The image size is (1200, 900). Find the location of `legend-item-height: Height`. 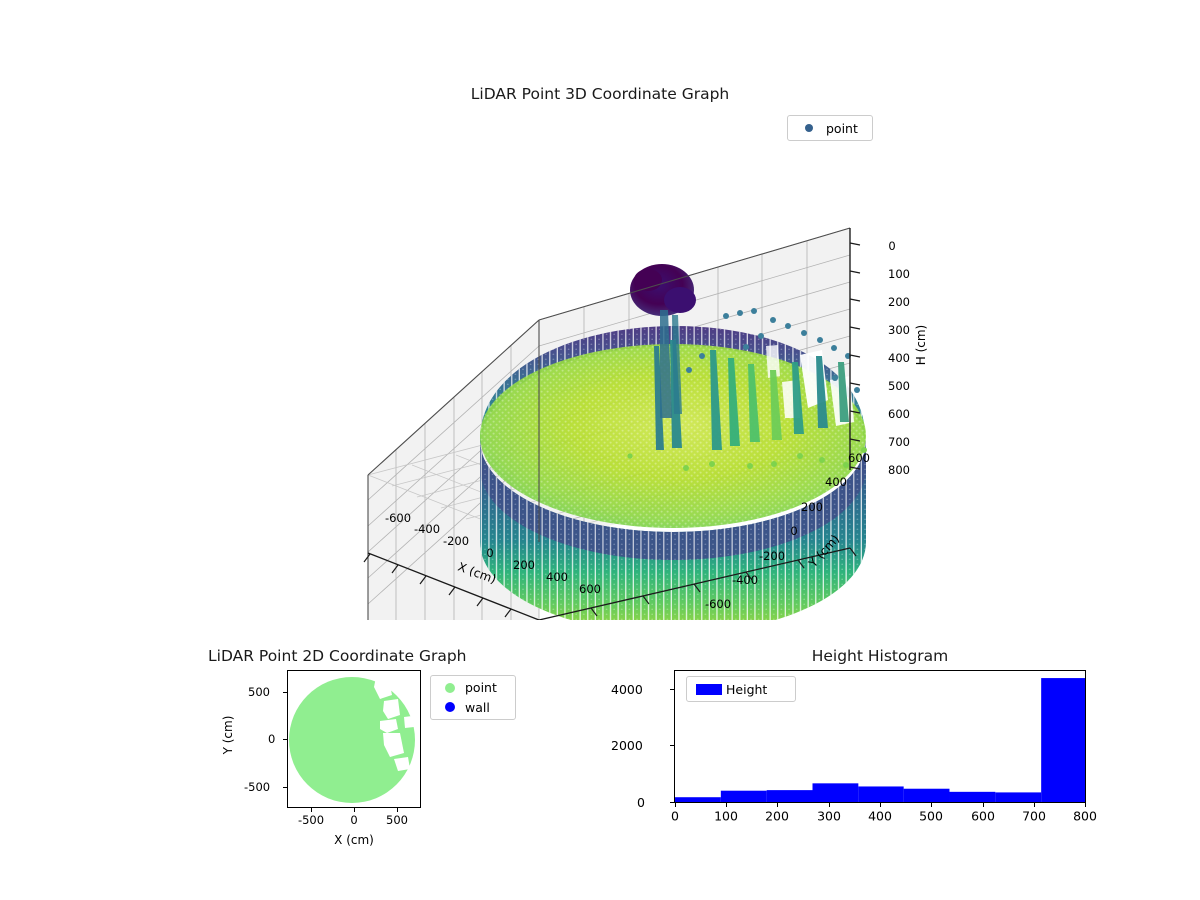

legend-item-height: Height is located at coordinates (729, 689).